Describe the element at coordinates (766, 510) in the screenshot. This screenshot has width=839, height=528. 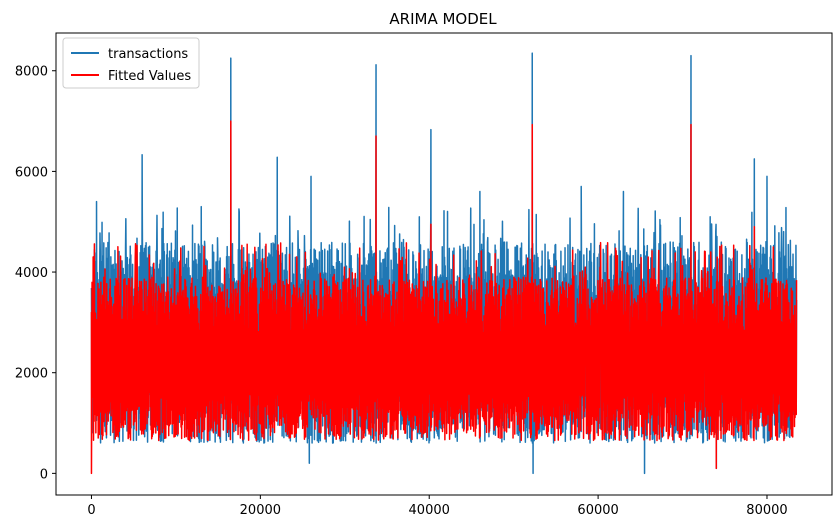
I see `x-tick-label: 80000` at that location.